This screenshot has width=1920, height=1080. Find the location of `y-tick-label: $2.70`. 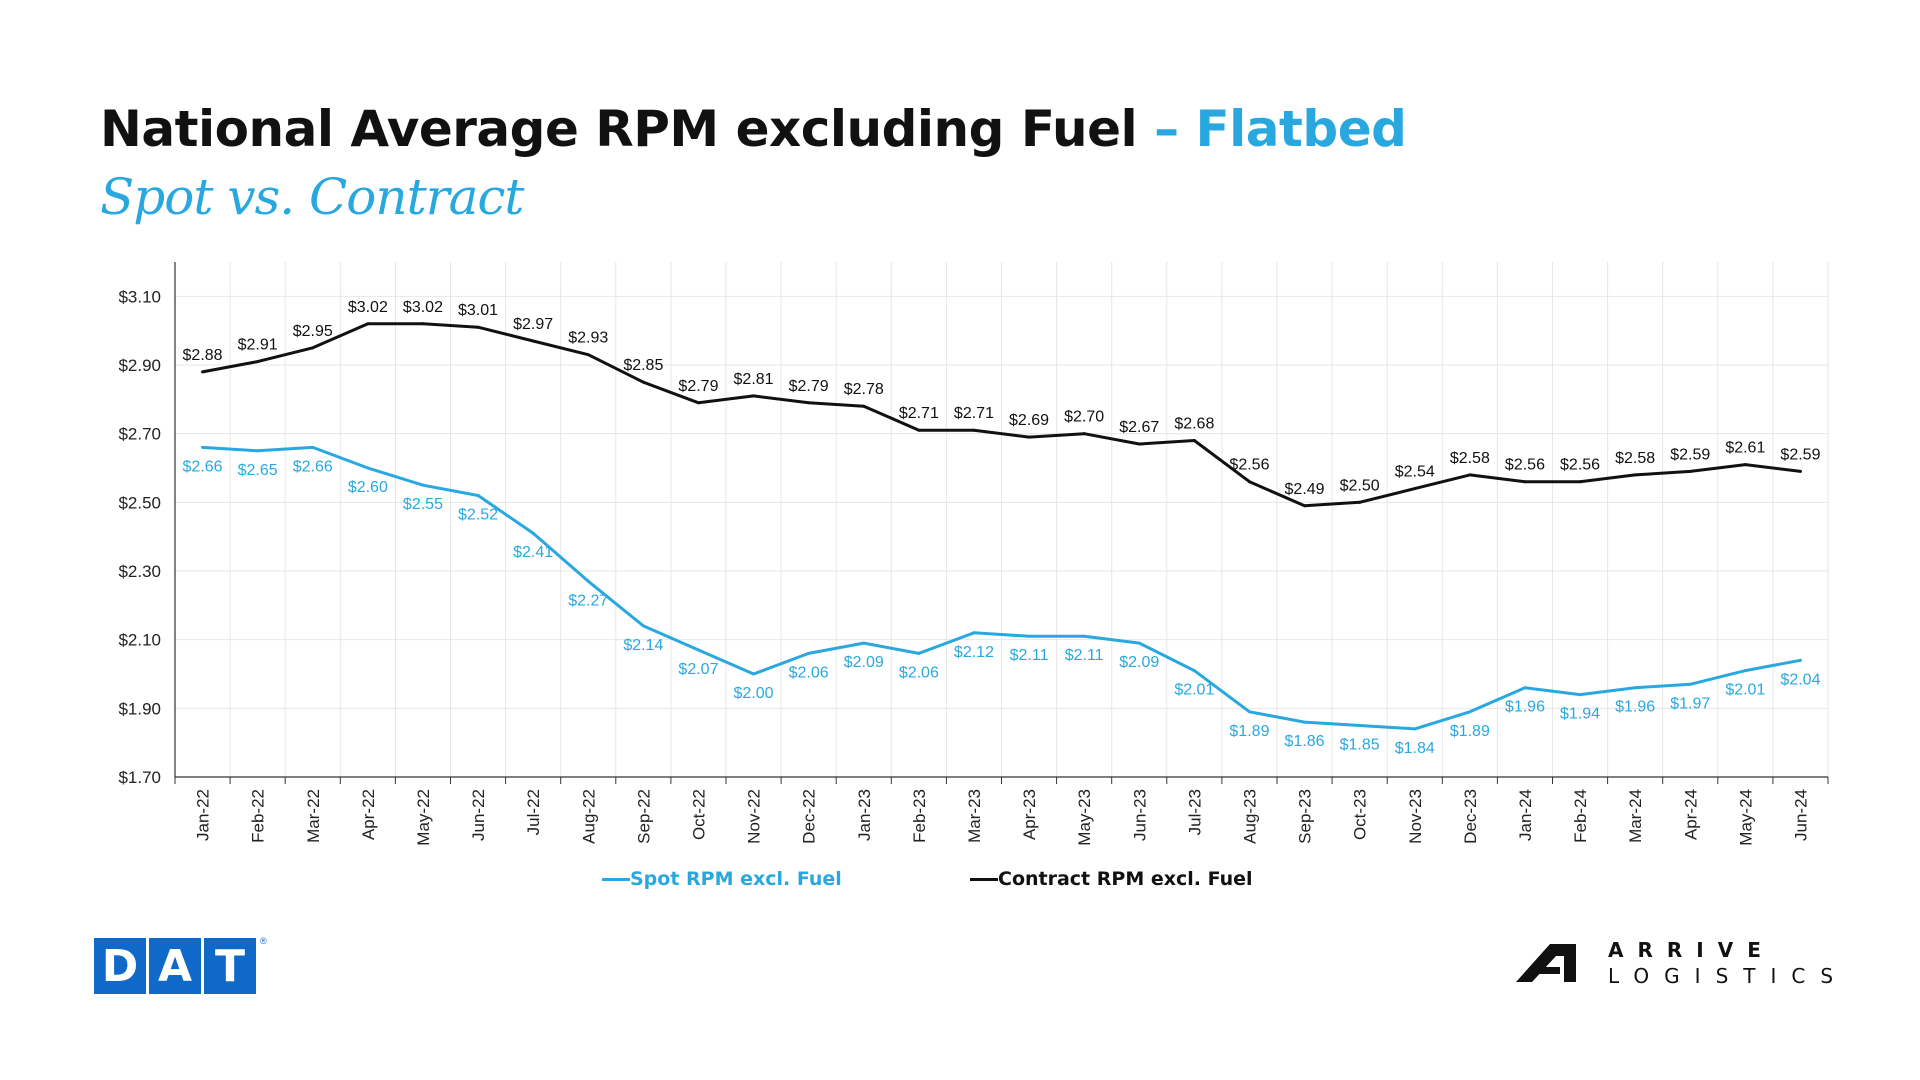

y-tick-label: $2.70 is located at coordinates (139, 434).